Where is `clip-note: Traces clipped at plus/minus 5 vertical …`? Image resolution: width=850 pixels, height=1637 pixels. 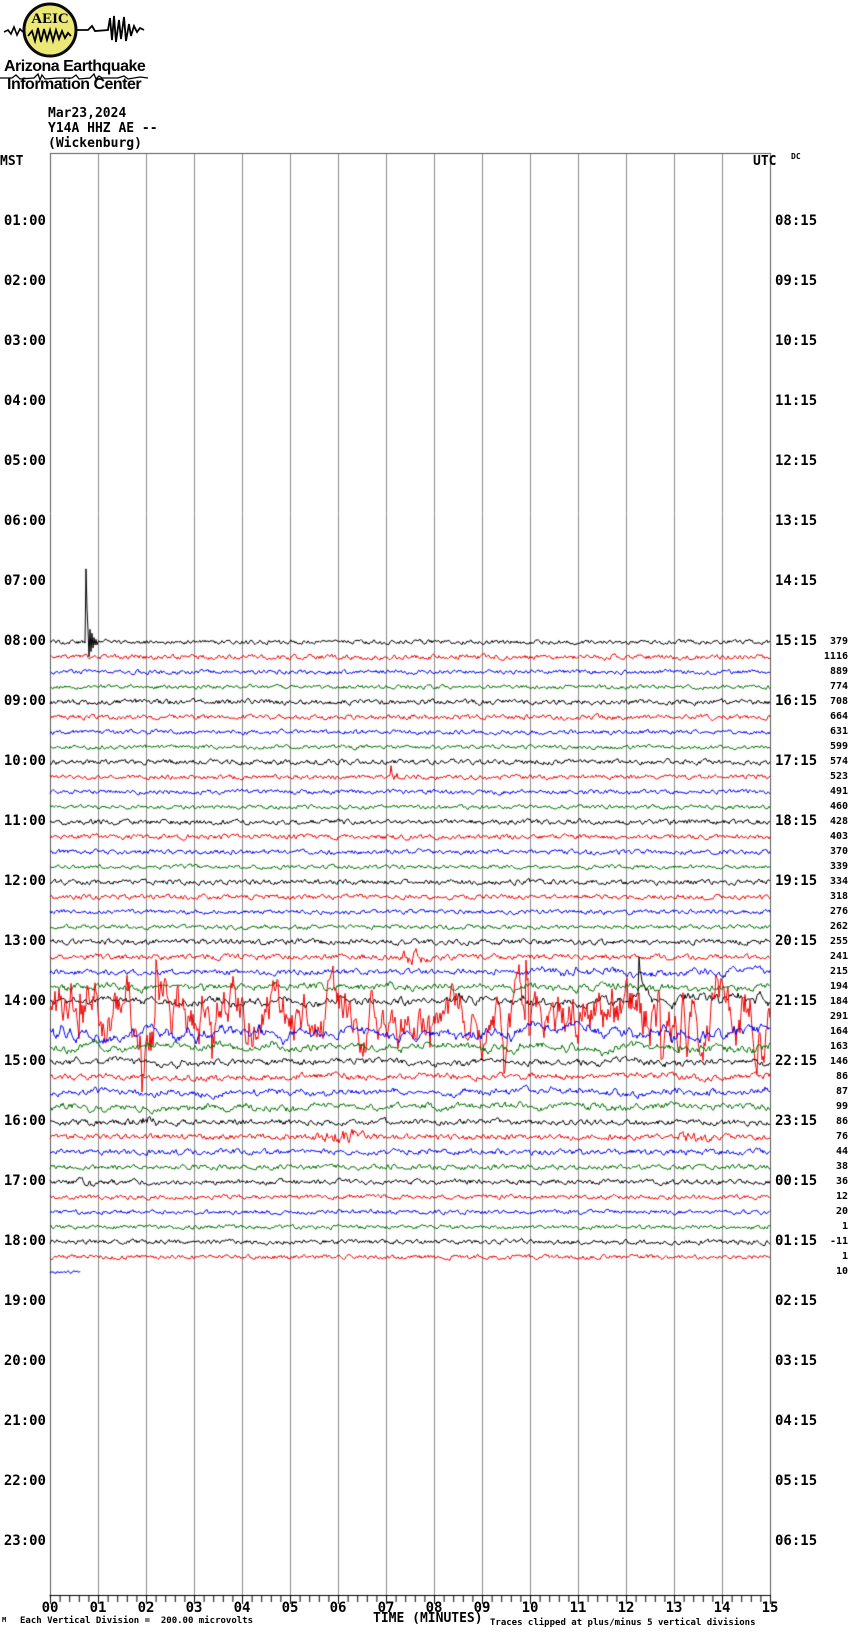
clip-note: Traces clipped at plus/minus 5 vertical … is located at coordinates (623, 1623).